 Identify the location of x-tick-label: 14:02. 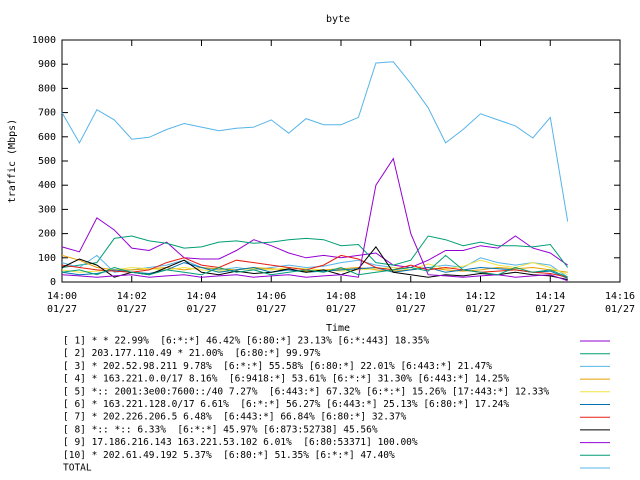
(132, 296).